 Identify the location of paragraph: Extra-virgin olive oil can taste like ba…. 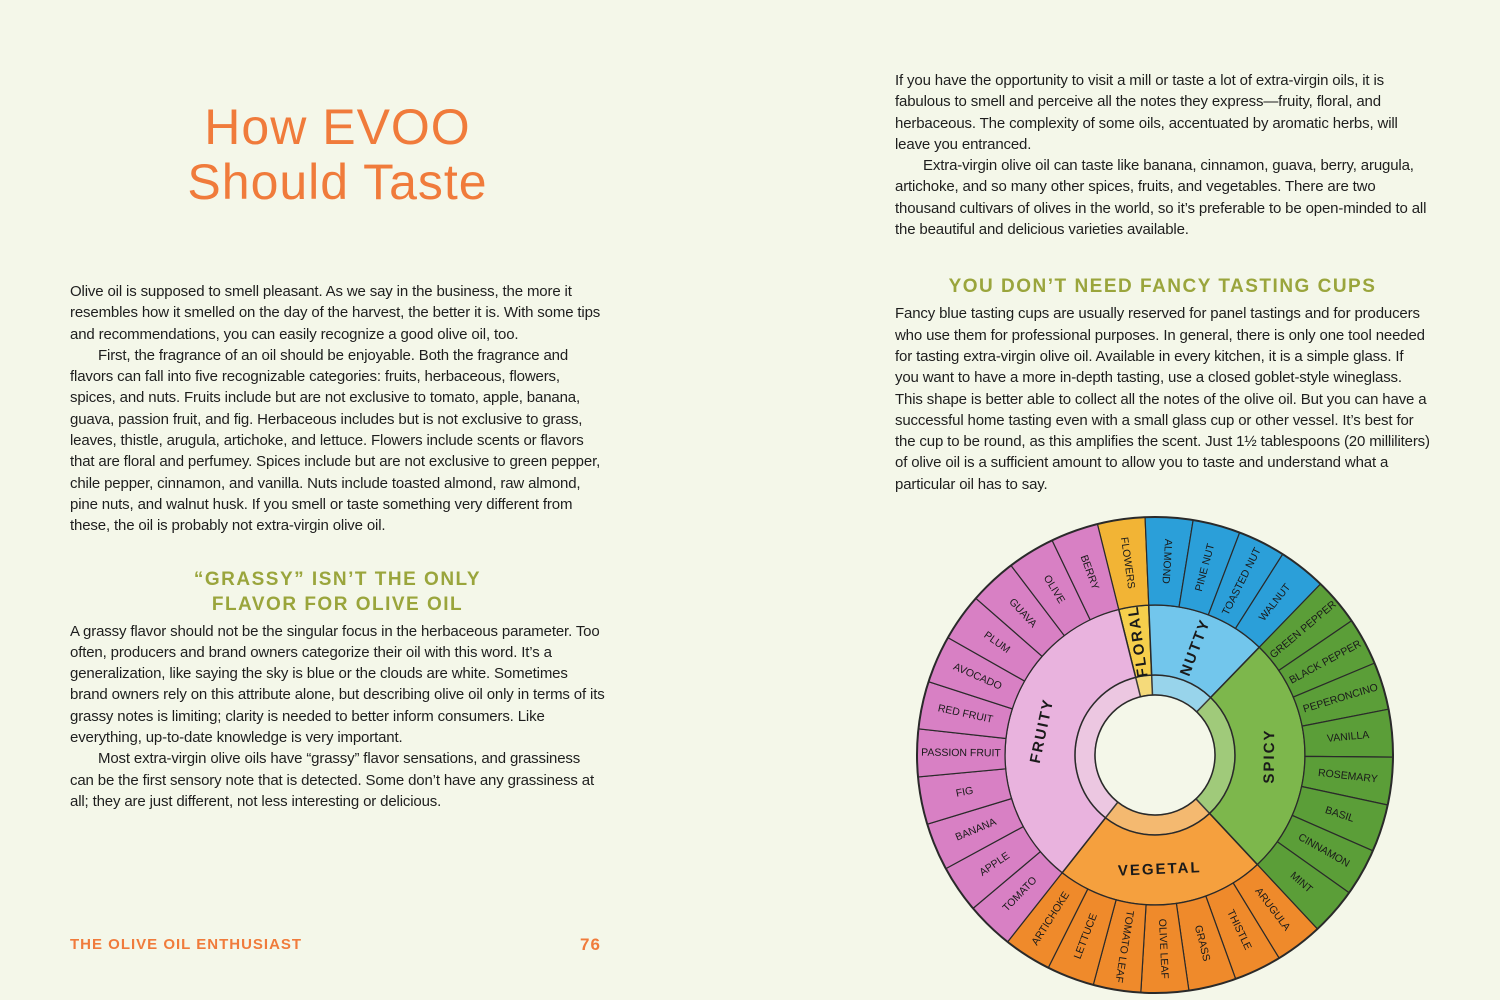
(1161, 198).